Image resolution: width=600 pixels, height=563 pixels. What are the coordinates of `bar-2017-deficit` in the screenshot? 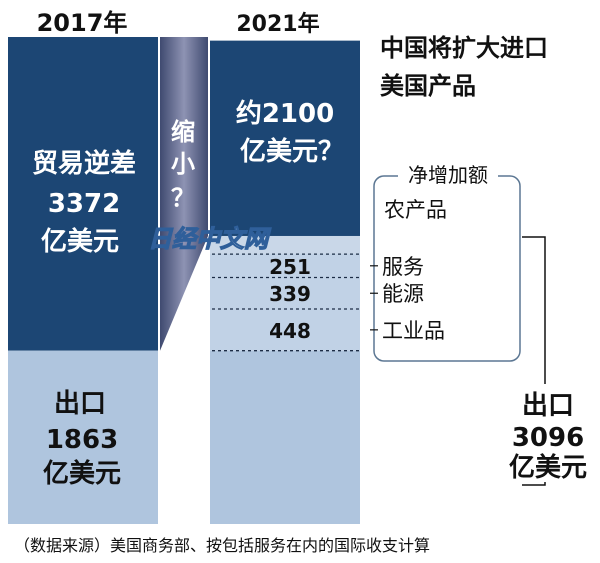 It's located at (83, 194).